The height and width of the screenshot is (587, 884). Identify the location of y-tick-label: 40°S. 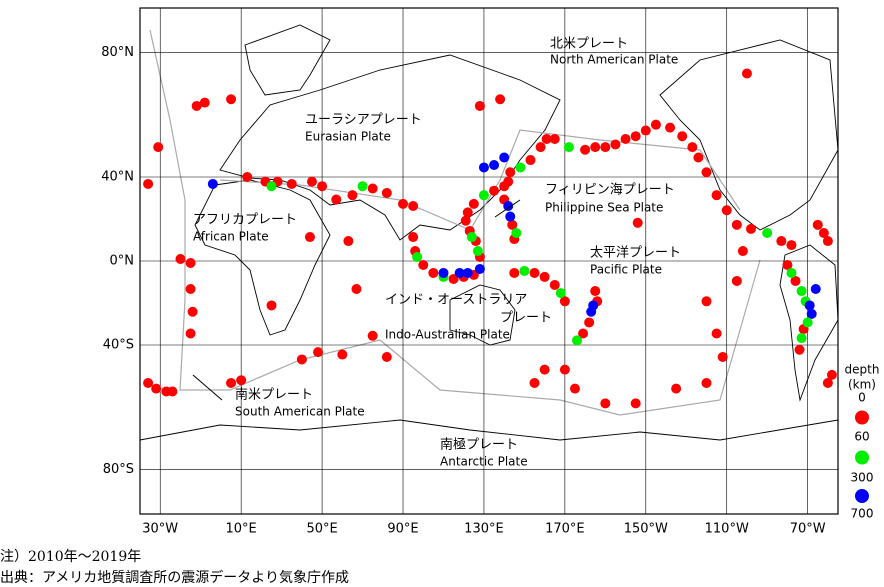
(118, 345).